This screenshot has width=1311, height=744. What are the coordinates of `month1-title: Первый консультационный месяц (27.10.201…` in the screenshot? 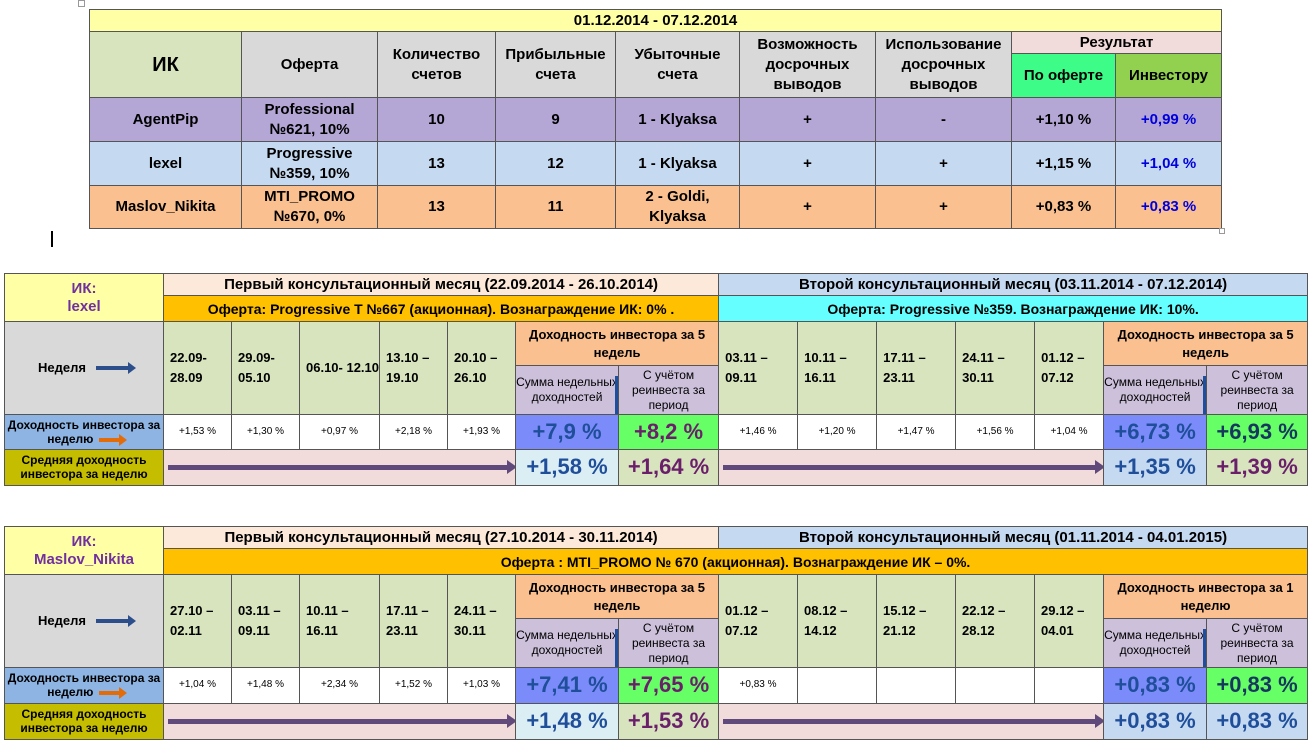 It's located at (441, 537).